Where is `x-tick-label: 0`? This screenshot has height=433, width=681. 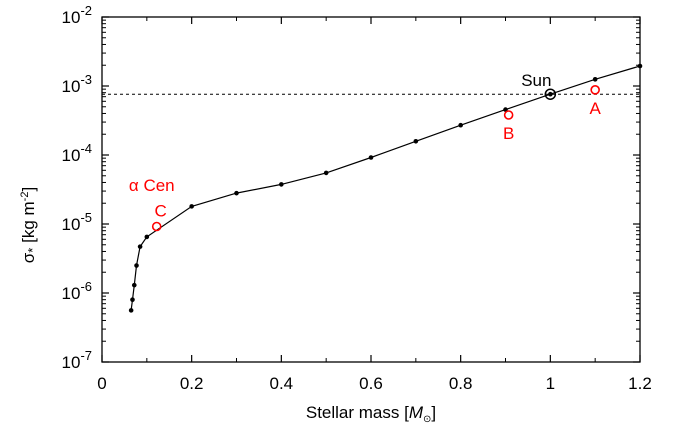 x-tick-label: 0 is located at coordinates (101, 383).